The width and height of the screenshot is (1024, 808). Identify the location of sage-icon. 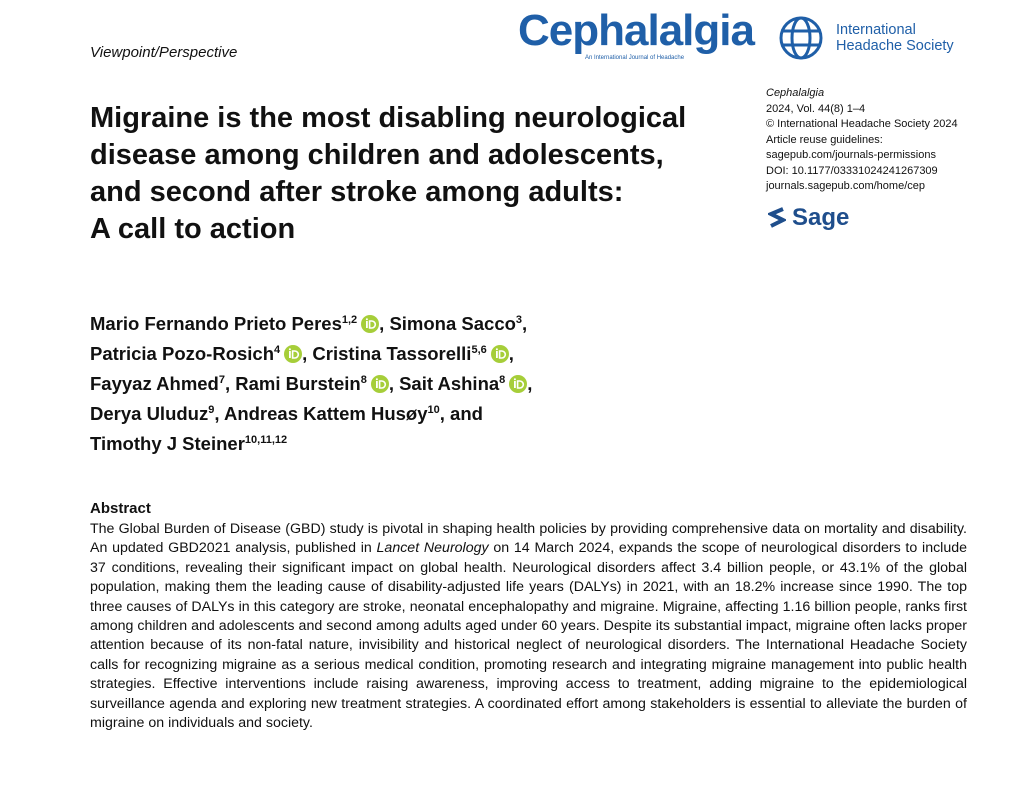
(777, 217).